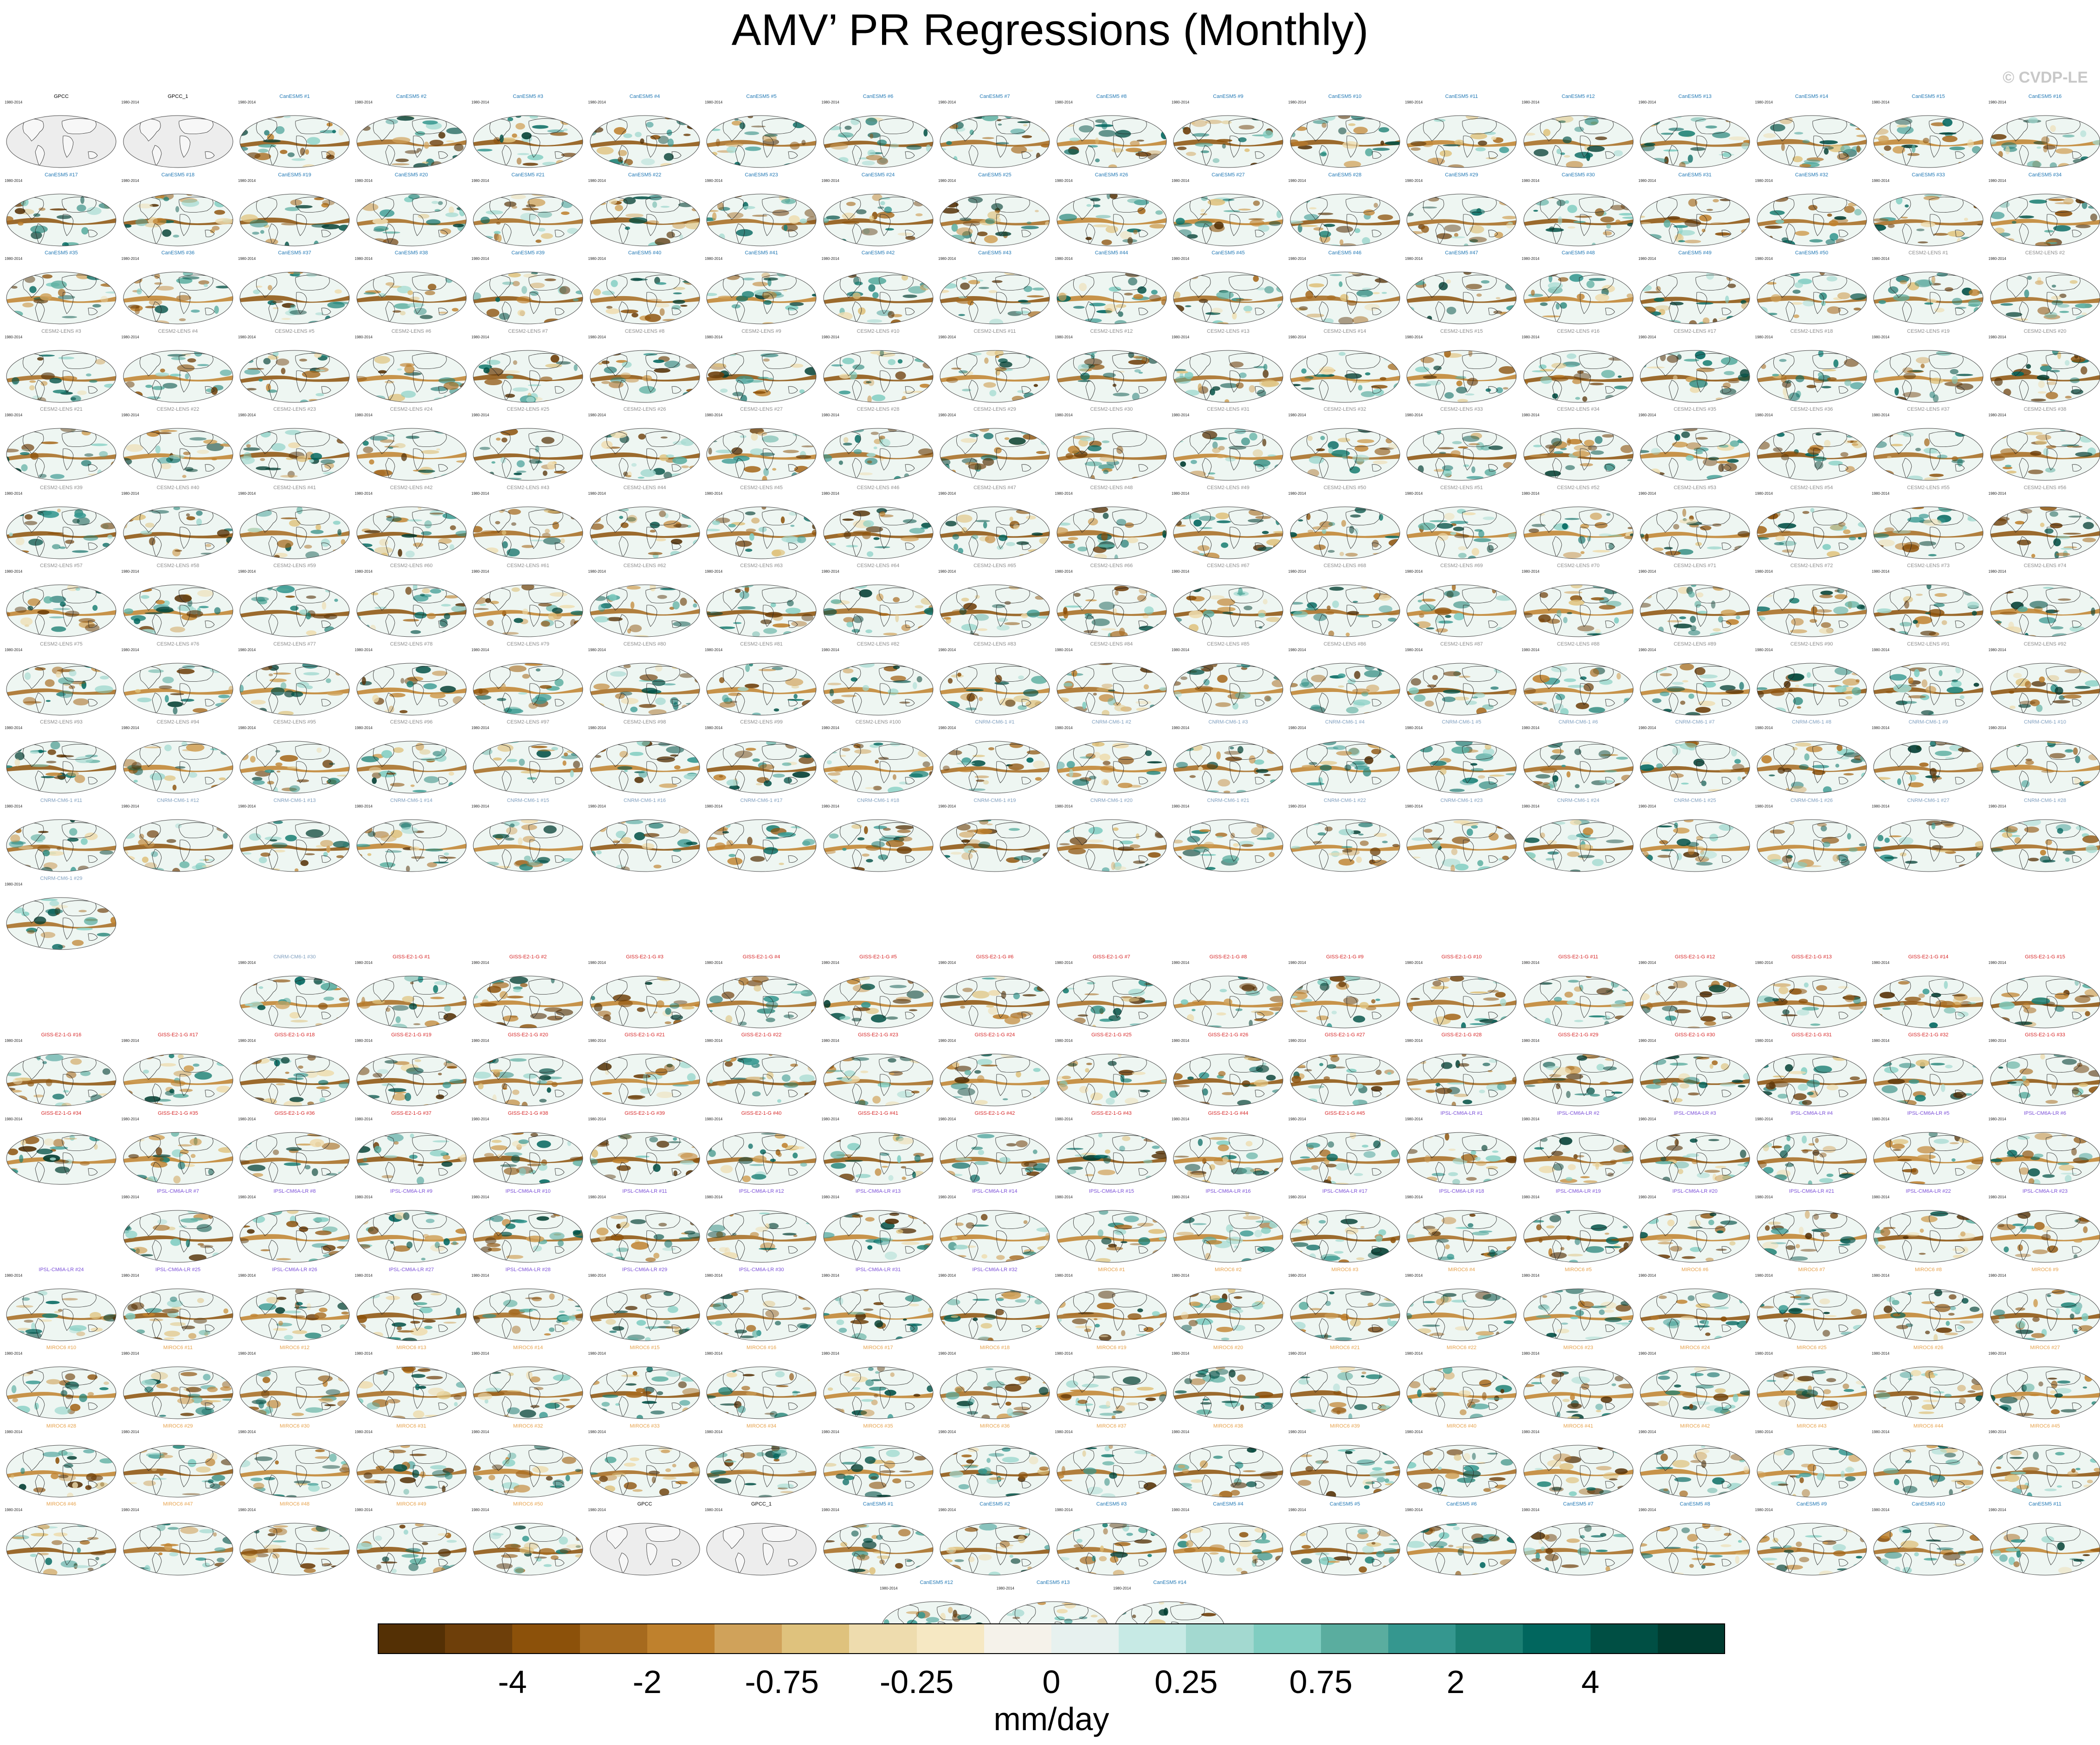 The height and width of the screenshot is (1745, 2100). Describe the element at coordinates (295, 1070) in the screenshot. I see `map-panel: GISS-E2-1-G #18 1980-2014` at that location.